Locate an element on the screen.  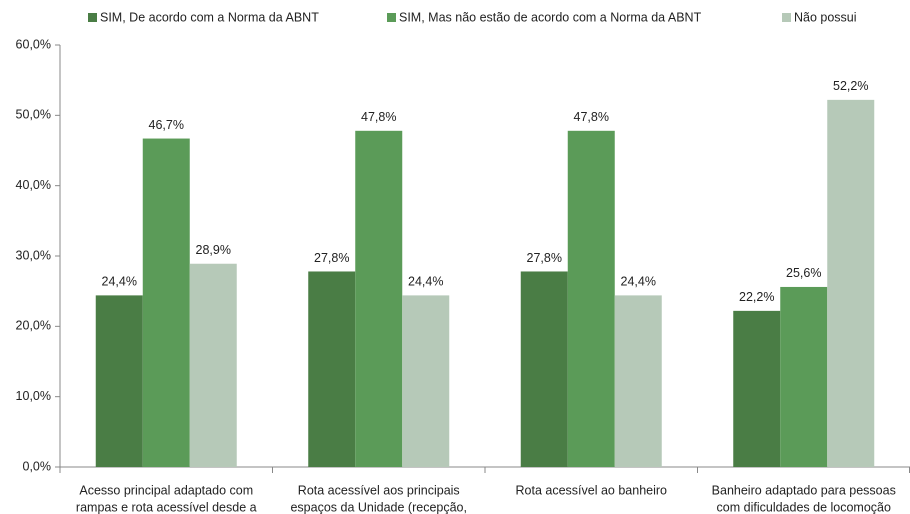
x-tick-label: rampas e rota acessível desde a is located at coordinates (166, 507).